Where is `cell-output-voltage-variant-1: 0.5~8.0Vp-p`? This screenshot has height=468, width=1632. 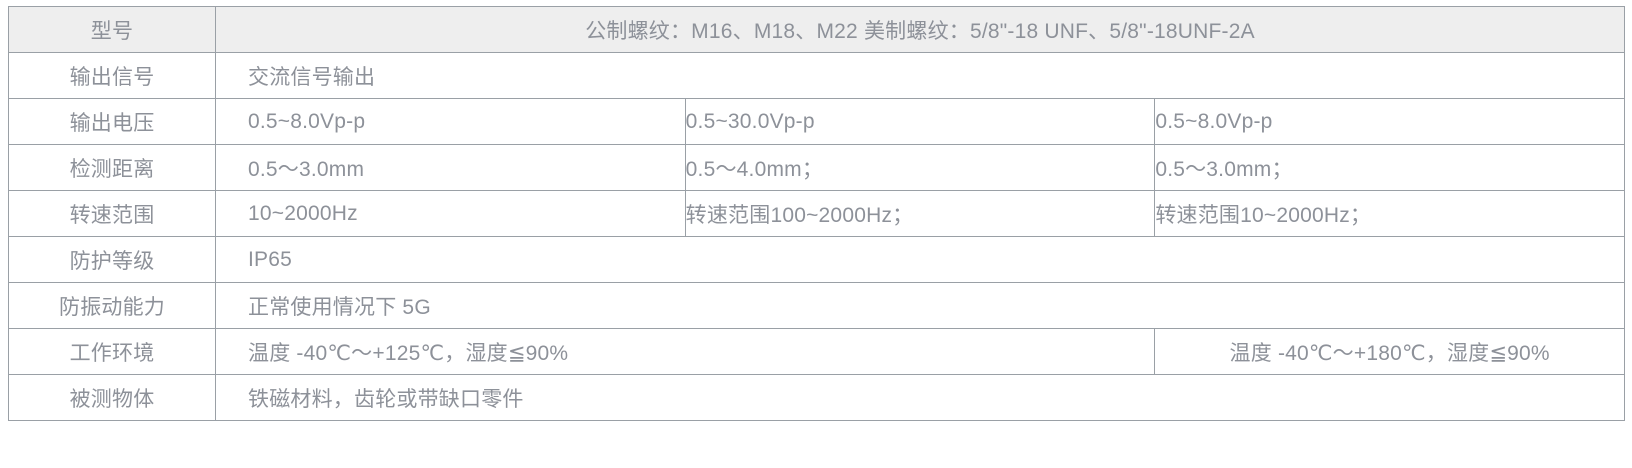
cell-output-voltage-variant-1: 0.5~8.0Vp-p is located at coordinates (450, 121).